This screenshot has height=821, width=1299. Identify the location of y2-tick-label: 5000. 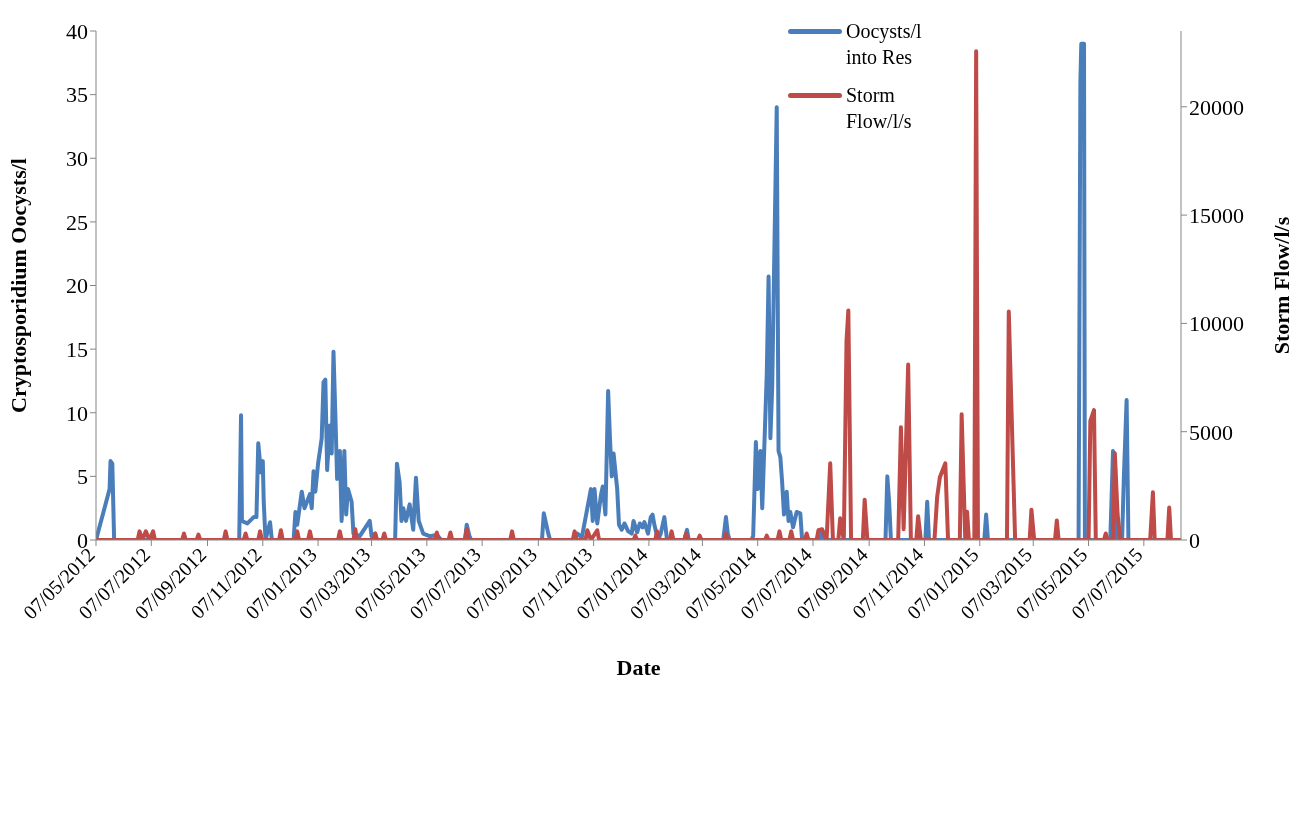
(1211, 432).